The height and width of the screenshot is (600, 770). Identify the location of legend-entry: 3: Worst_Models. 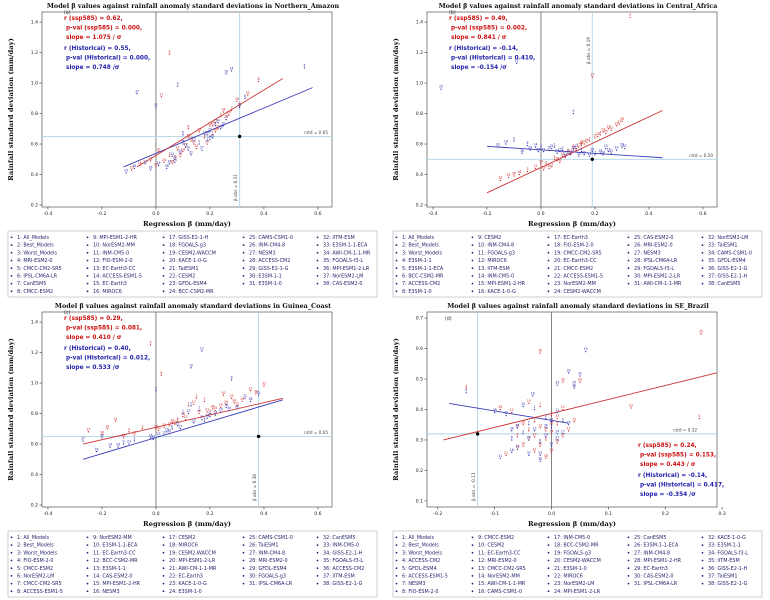
(422, 253).